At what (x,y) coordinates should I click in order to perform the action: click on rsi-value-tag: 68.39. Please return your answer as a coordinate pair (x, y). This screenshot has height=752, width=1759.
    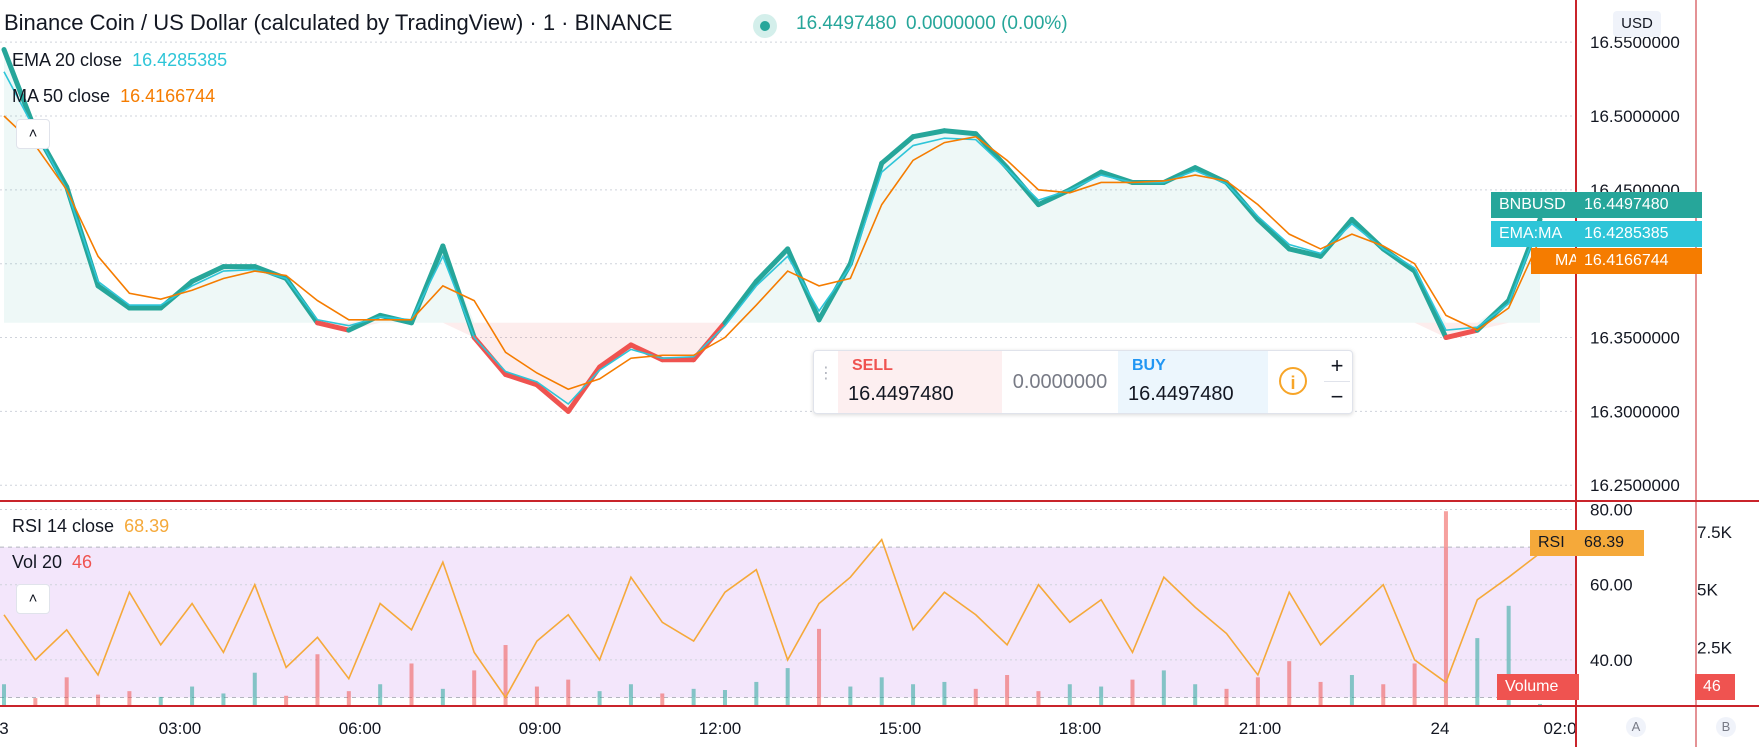
    Looking at the image, I should click on (1610, 543).